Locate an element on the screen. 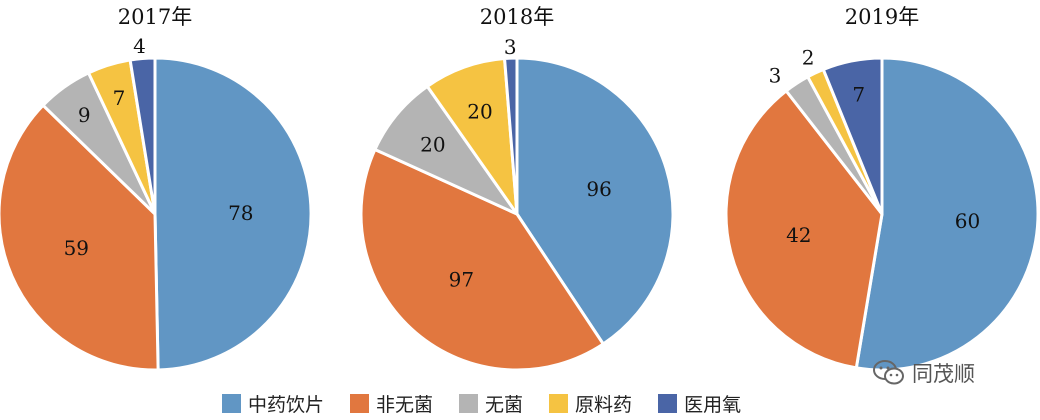 This screenshot has height=420, width=1040. data-label: 78 is located at coordinates (240, 213).